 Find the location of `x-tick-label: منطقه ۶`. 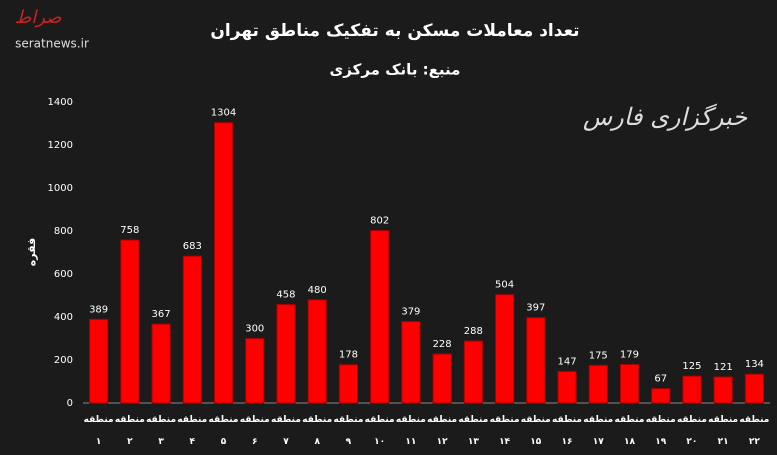

x-tick-label: منطقه ۶ is located at coordinates (254, 431).